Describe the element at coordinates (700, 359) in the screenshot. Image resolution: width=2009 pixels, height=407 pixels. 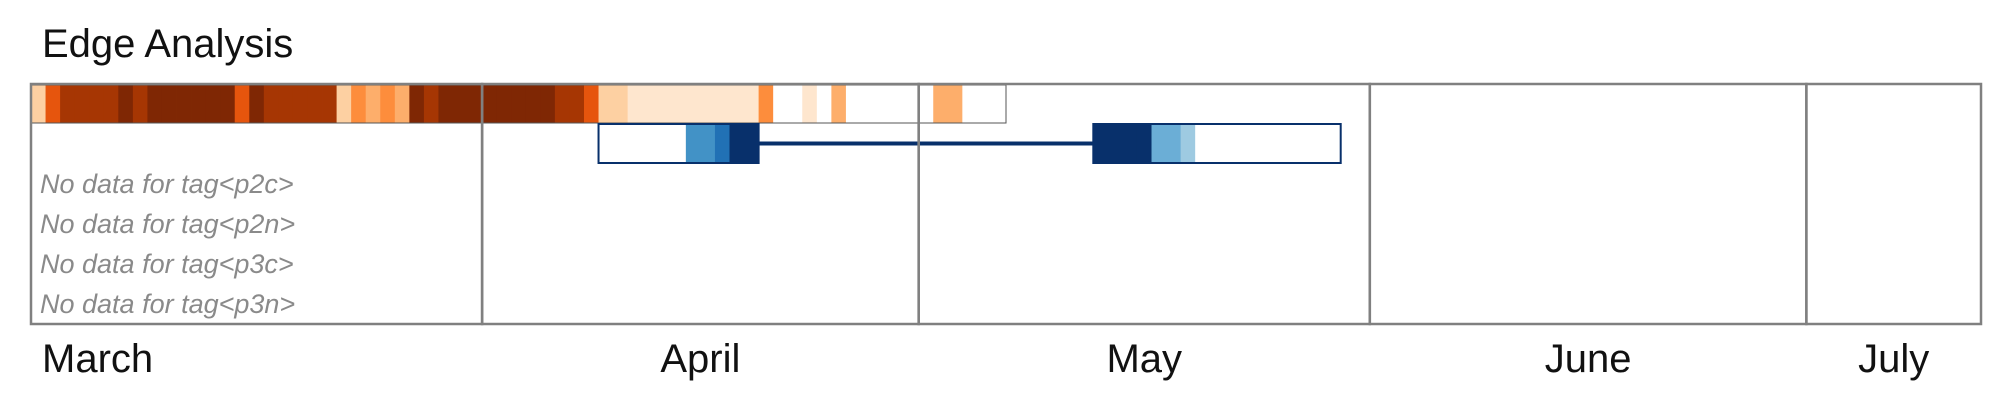
I see `month-label: April` at that location.